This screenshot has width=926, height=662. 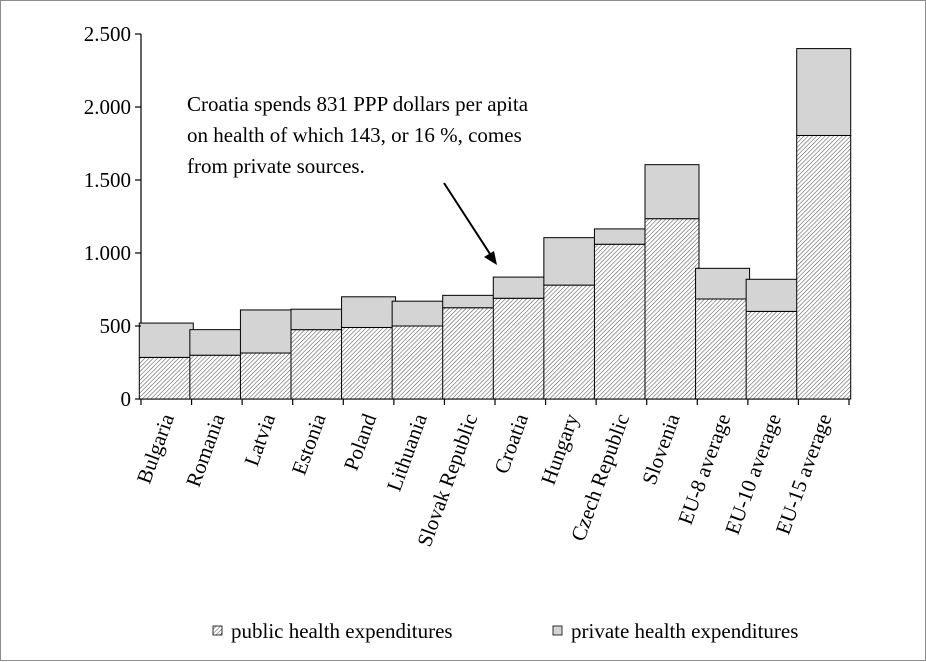 What do you see at coordinates (107, 253) in the screenshot?
I see `y-tick-label: 1.000` at bounding box center [107, 253].